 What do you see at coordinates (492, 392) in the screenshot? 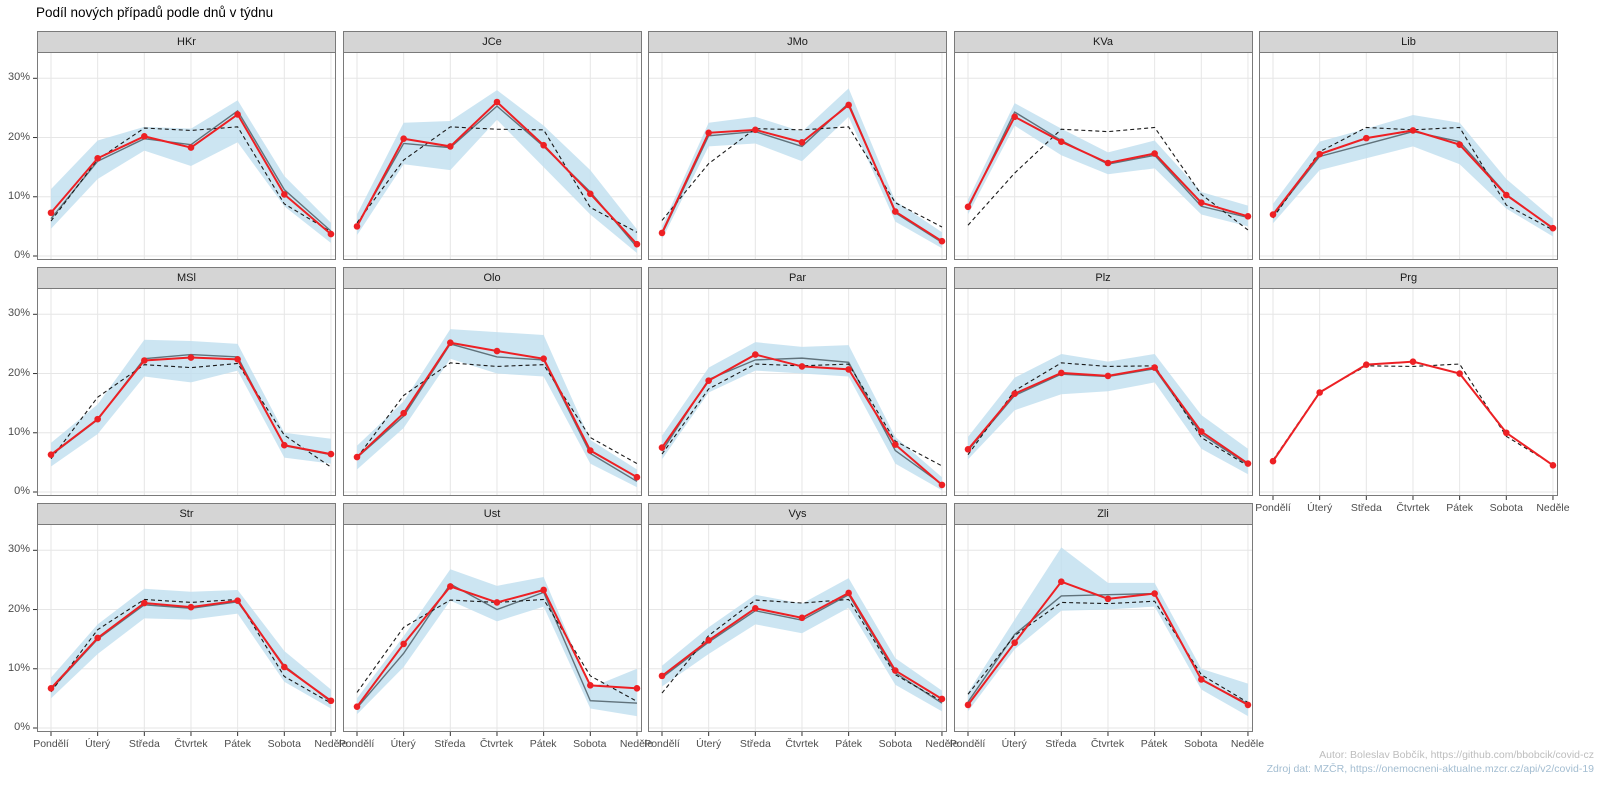
I see `plot-canvas-olo` at bounding box center [492, 392].